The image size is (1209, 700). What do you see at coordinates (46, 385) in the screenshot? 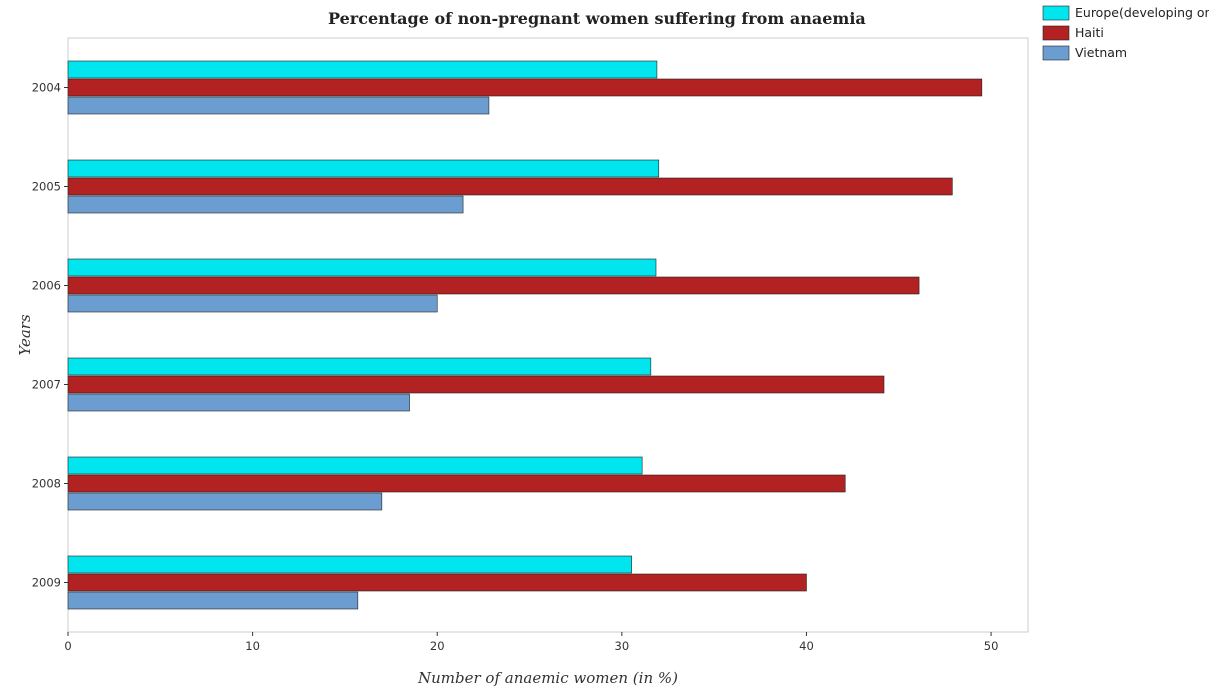
I see `y-tick-label: 2007` at bounding box center [46, 385].